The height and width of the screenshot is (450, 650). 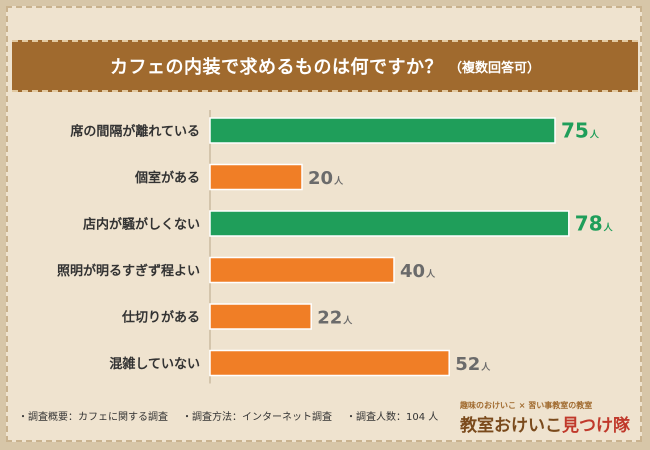 What do you see at coordinates (494, 68) in the screenshot?
I see `chart-subtitle: （複数回答可）` at bounding box center [494, 68].